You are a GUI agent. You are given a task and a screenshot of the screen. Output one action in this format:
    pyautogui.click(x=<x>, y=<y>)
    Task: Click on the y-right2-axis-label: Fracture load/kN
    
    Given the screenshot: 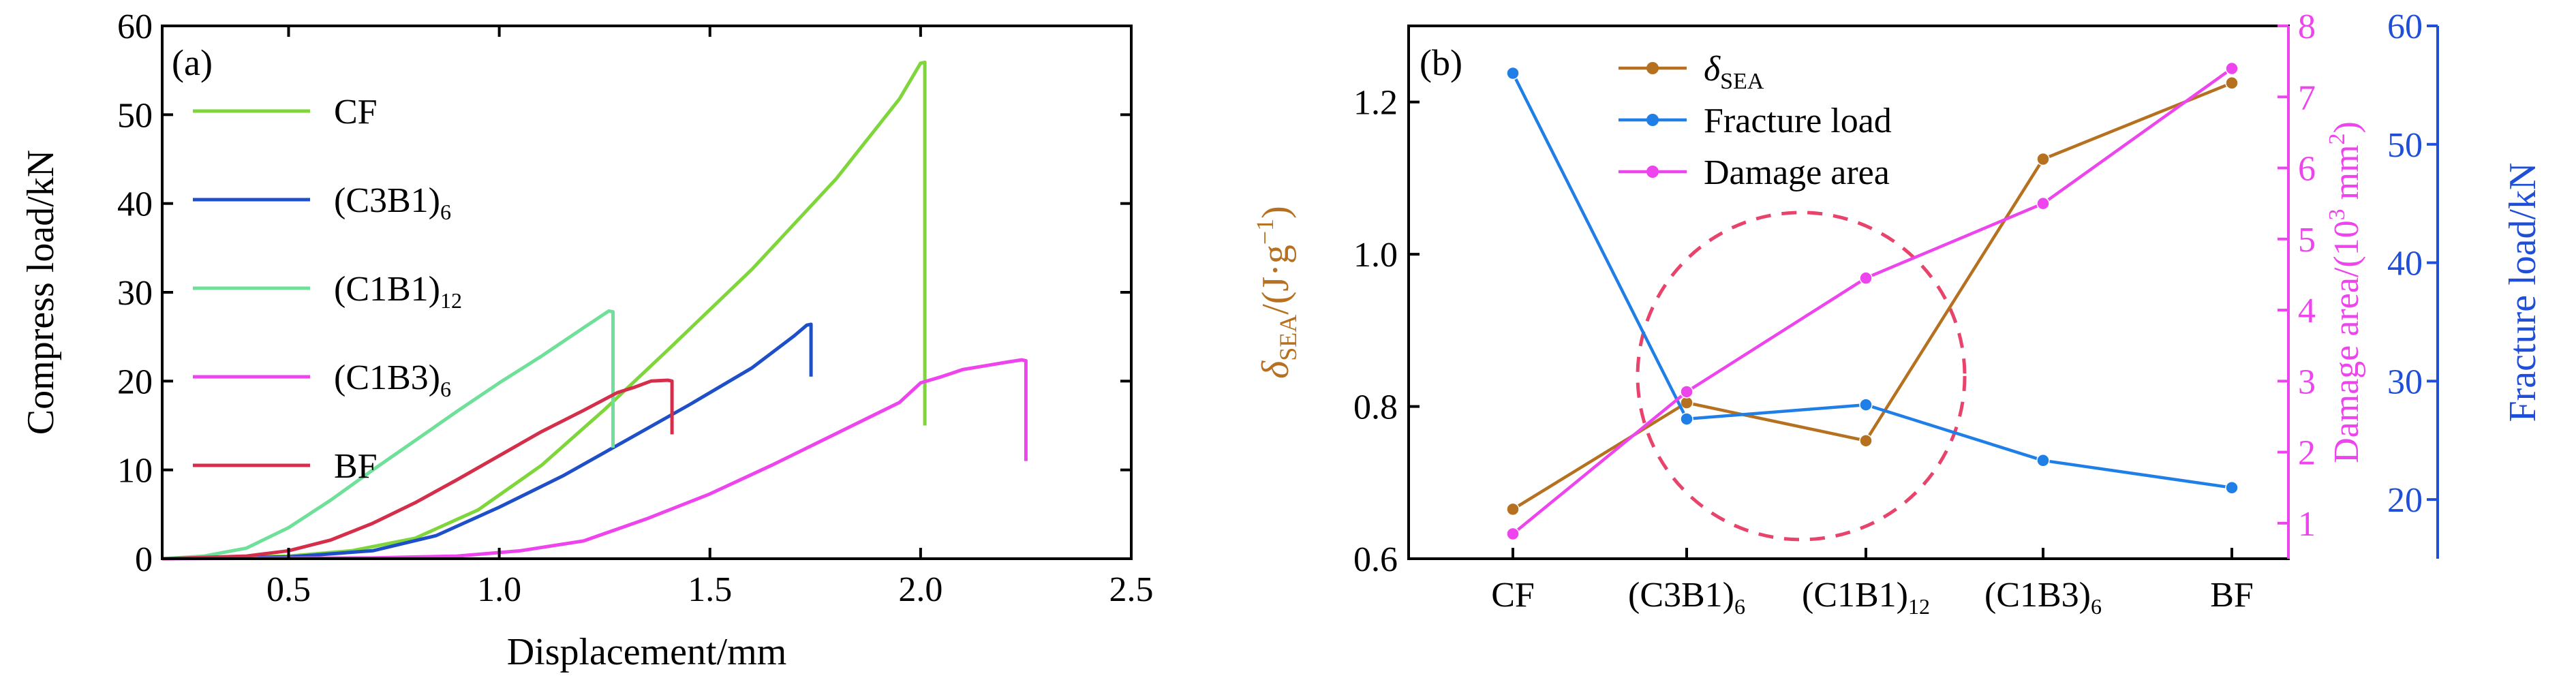 What is the action you would take?
    pyautogui.click(x=2523, y=292)
    